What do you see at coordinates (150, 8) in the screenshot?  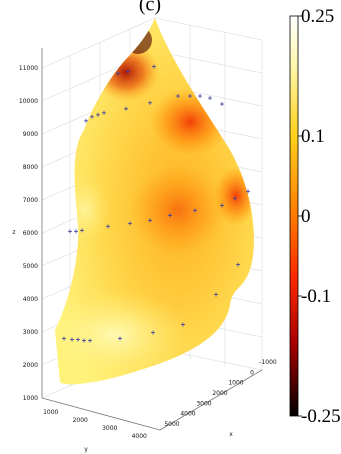 I see `panel-title: (c)` at bounding box center [150, 8].